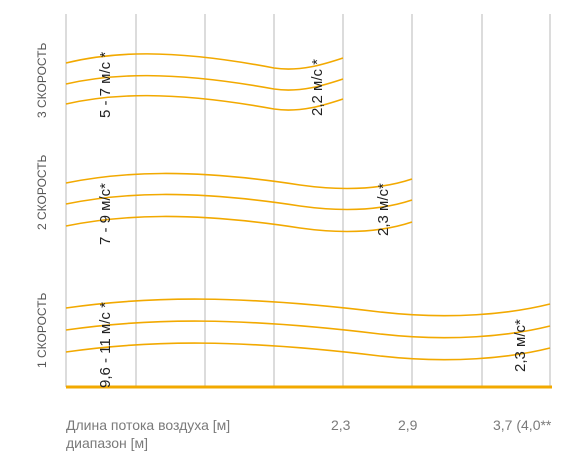 The height and width of the screenshot is (453, 563). What do you see at coordinates (107, 443) in the screenshot?
I see `footer-range-label: диапазон [м]` at bounding box center [107, 443].